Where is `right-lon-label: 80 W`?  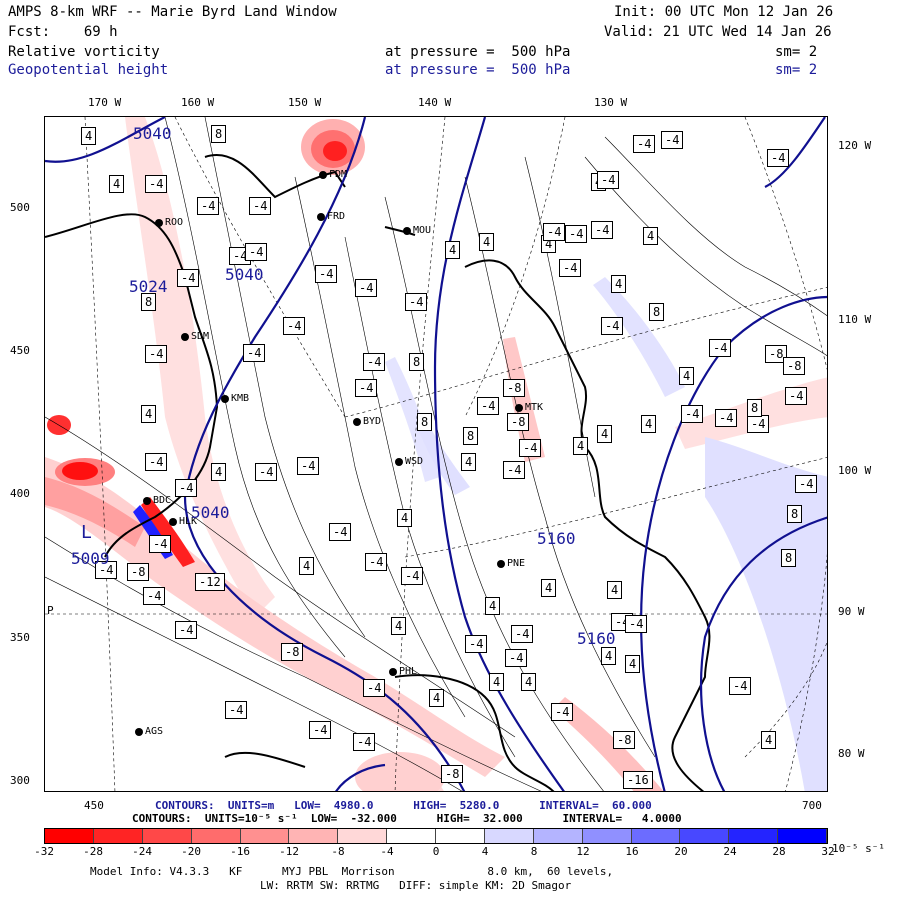
right-lon-label: 80 W is located at coordinates (851, 753).